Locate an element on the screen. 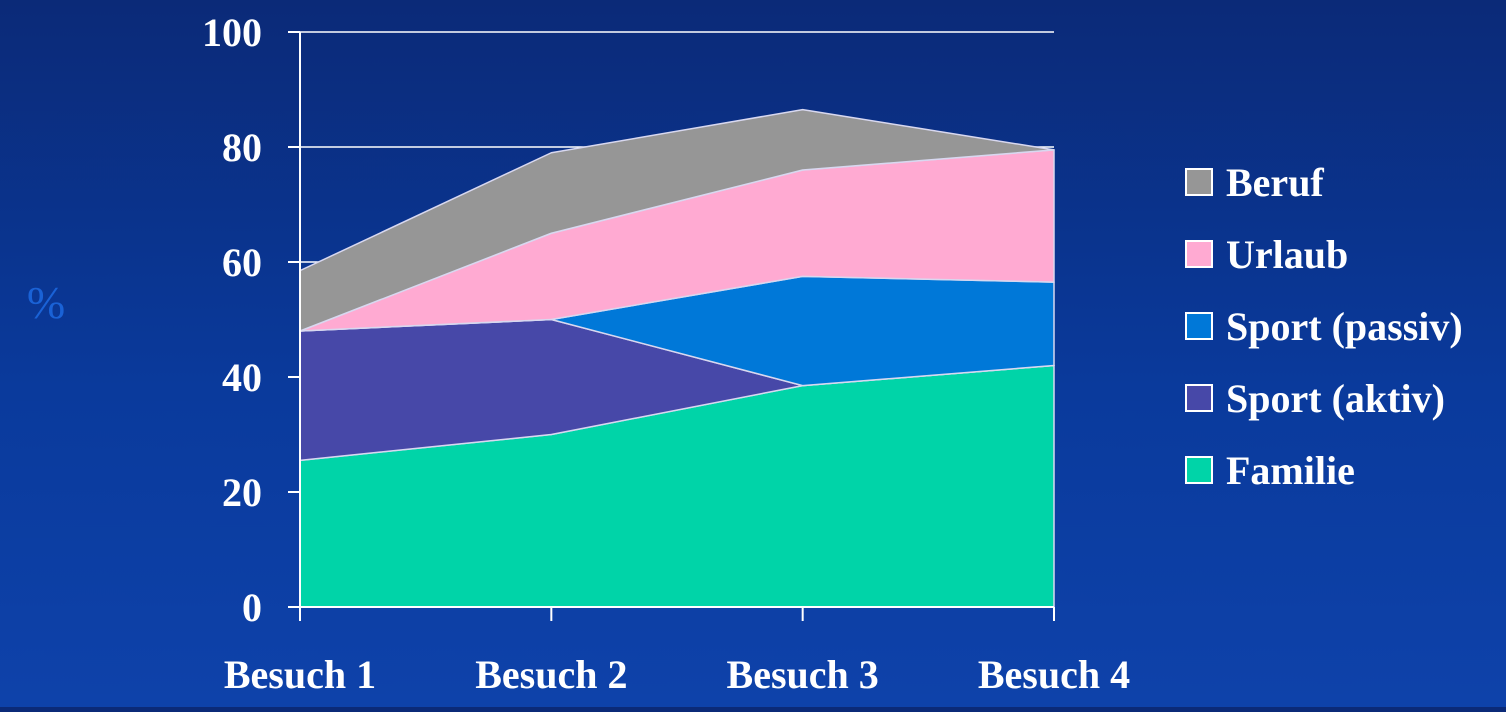 The width and height of the screenshot is (1506, 712). legend-swatch-beruf is located at coordinates (1199, 182).